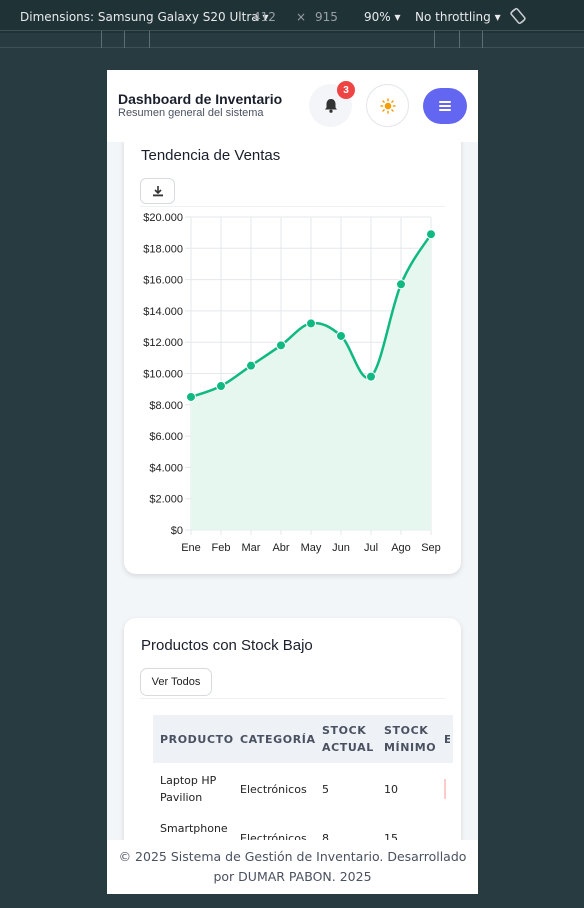 This screenshot has height=908, width=584. I want to click on x-tick-label: Abr, so click(280, 548).